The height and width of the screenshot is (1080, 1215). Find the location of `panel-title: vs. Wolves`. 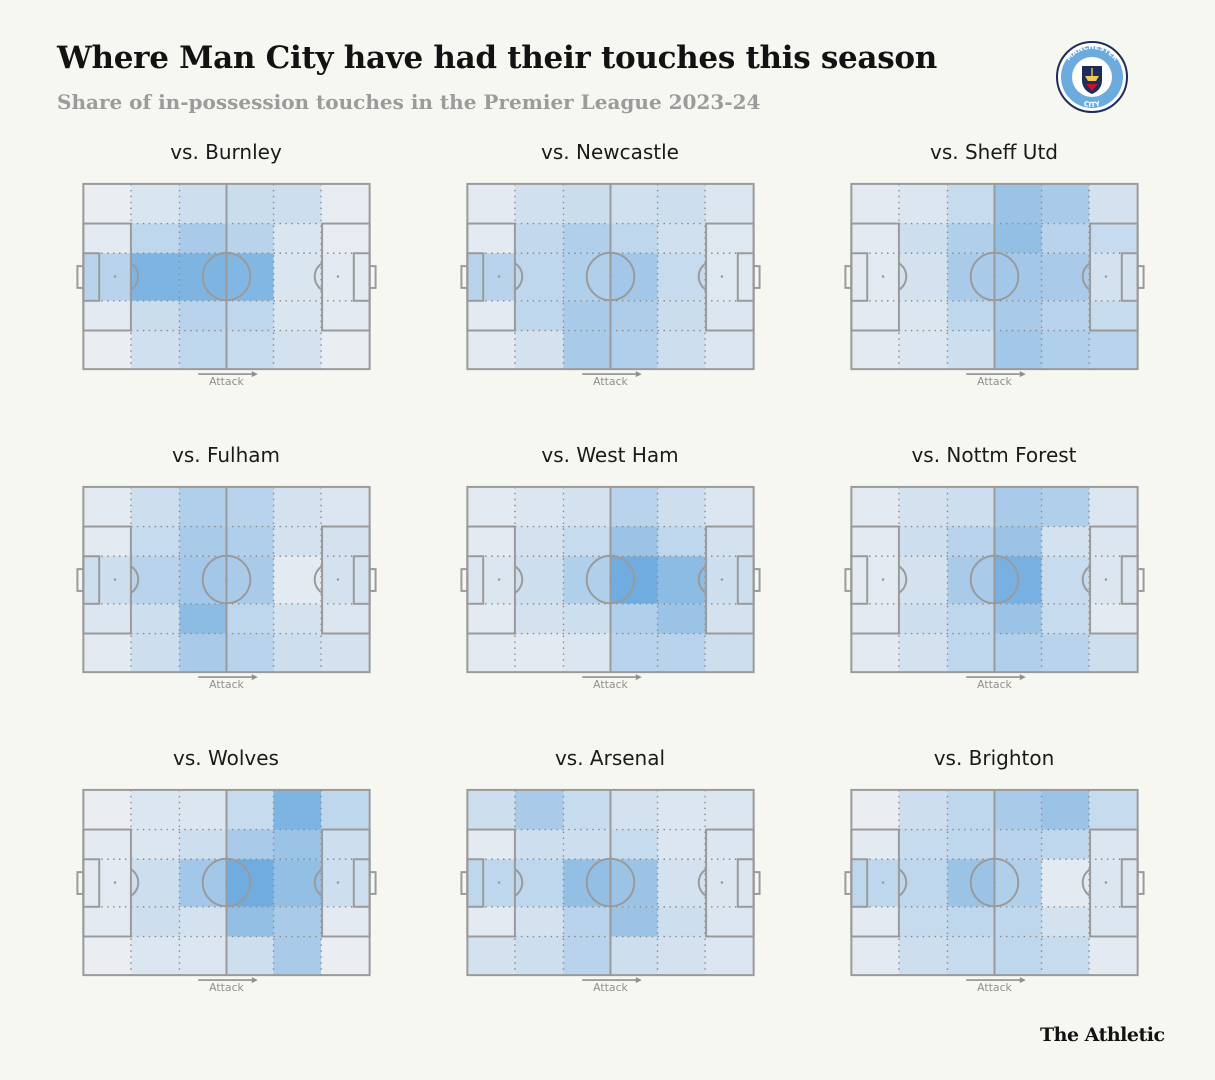

panel-title: vs. Wolves is located at coordinates (226, 758).